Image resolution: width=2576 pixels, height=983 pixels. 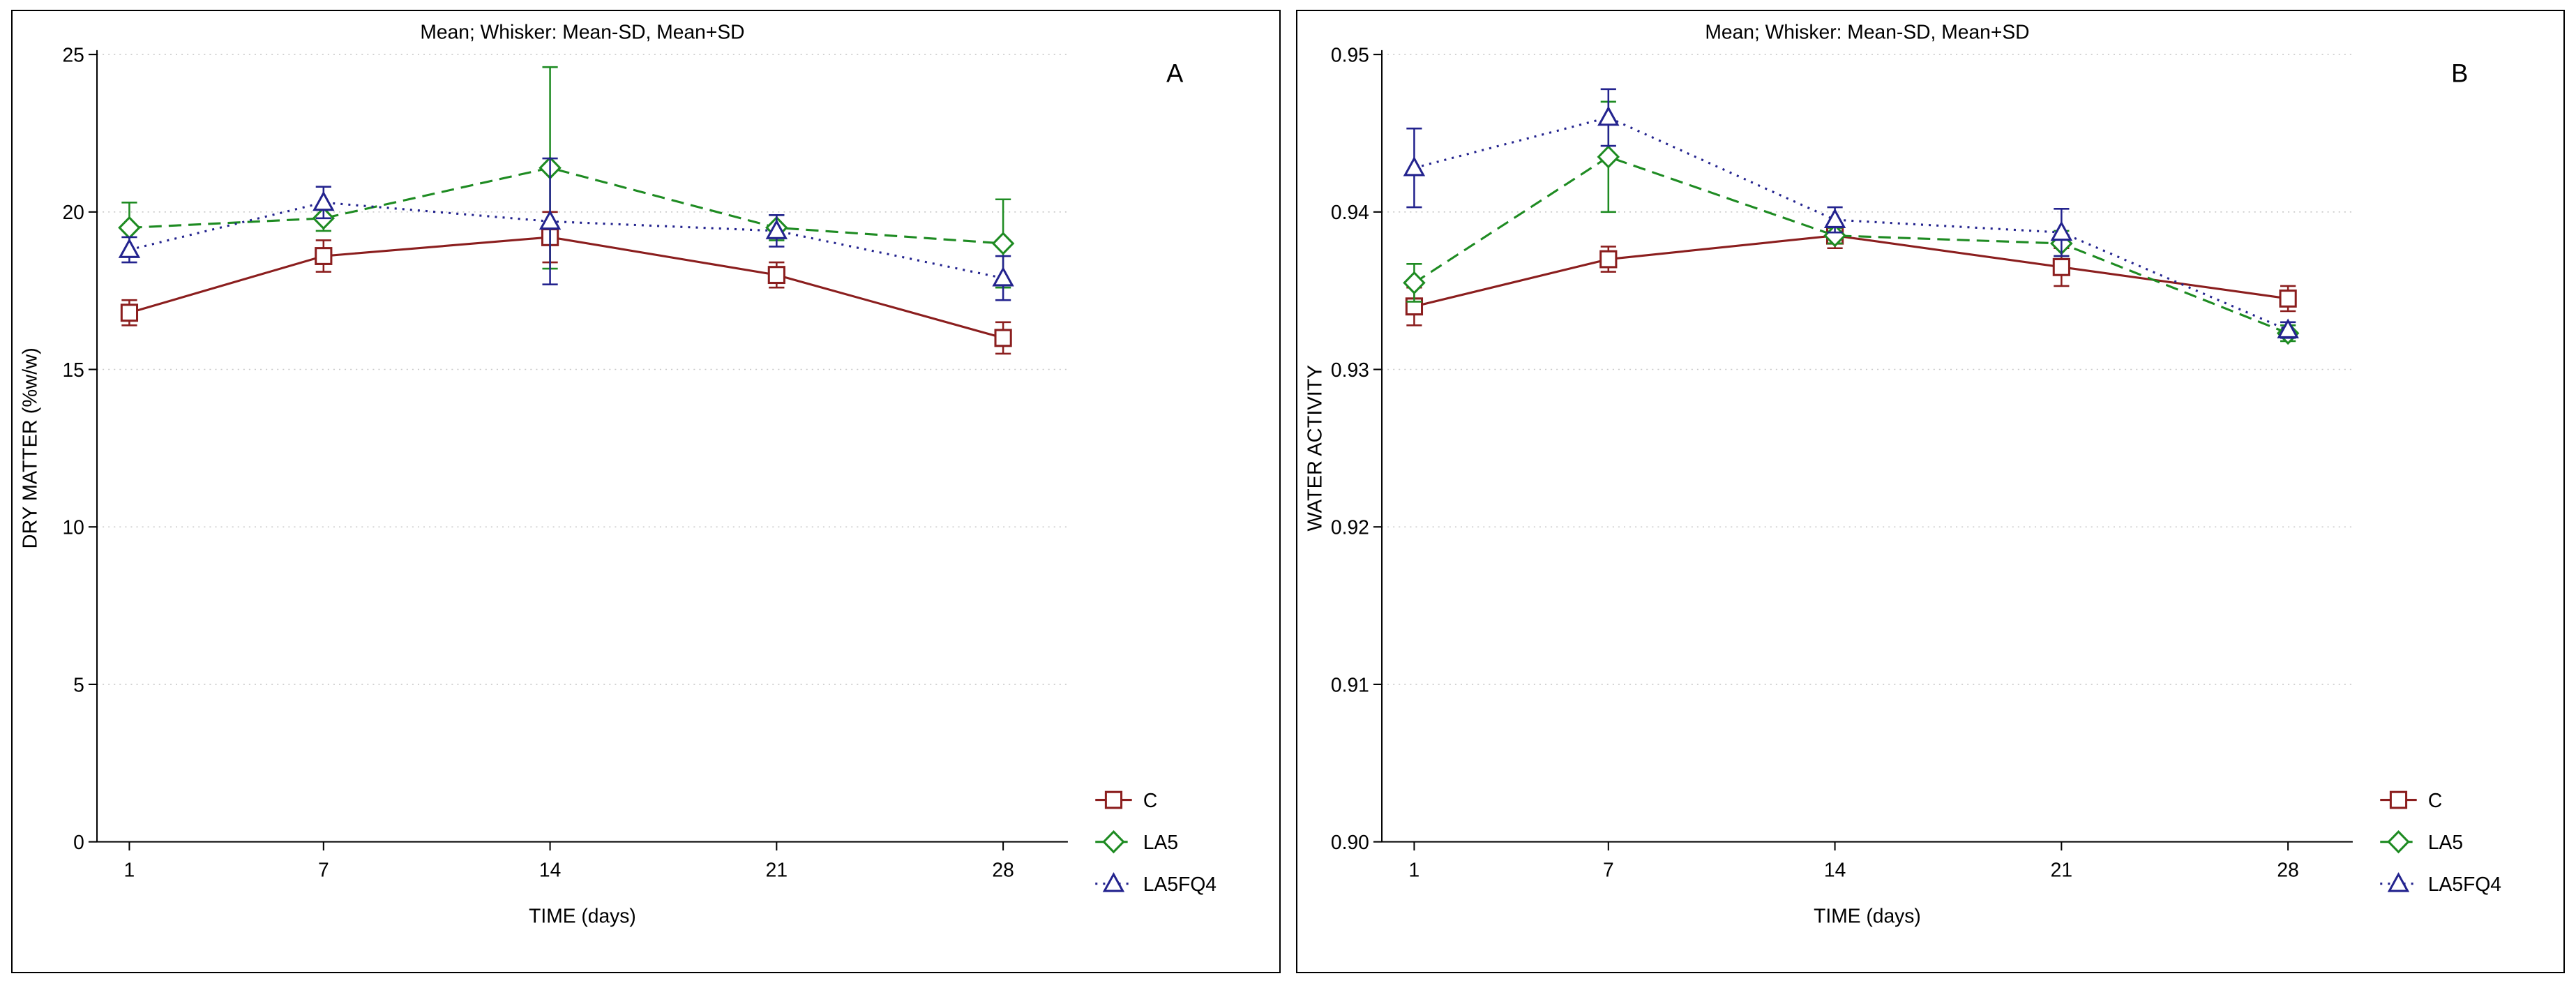 What do you see at coordinates (2459, 73) in the screenshot?
I see `panel-label: B` at bounding box center [2459, 73].